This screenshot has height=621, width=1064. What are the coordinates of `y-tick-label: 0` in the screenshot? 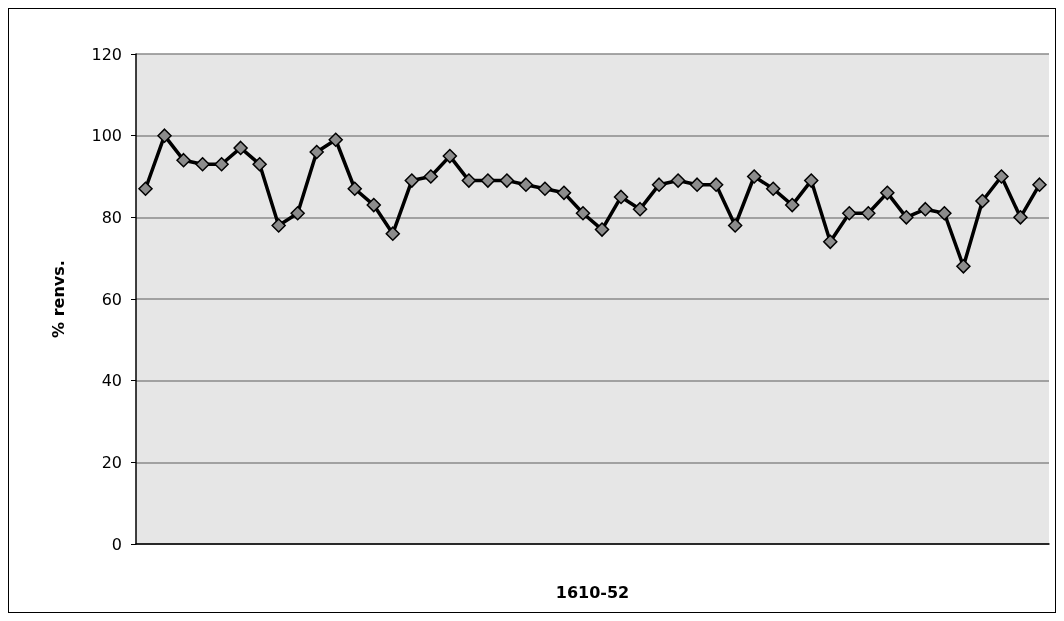 It's located at (116, 544).